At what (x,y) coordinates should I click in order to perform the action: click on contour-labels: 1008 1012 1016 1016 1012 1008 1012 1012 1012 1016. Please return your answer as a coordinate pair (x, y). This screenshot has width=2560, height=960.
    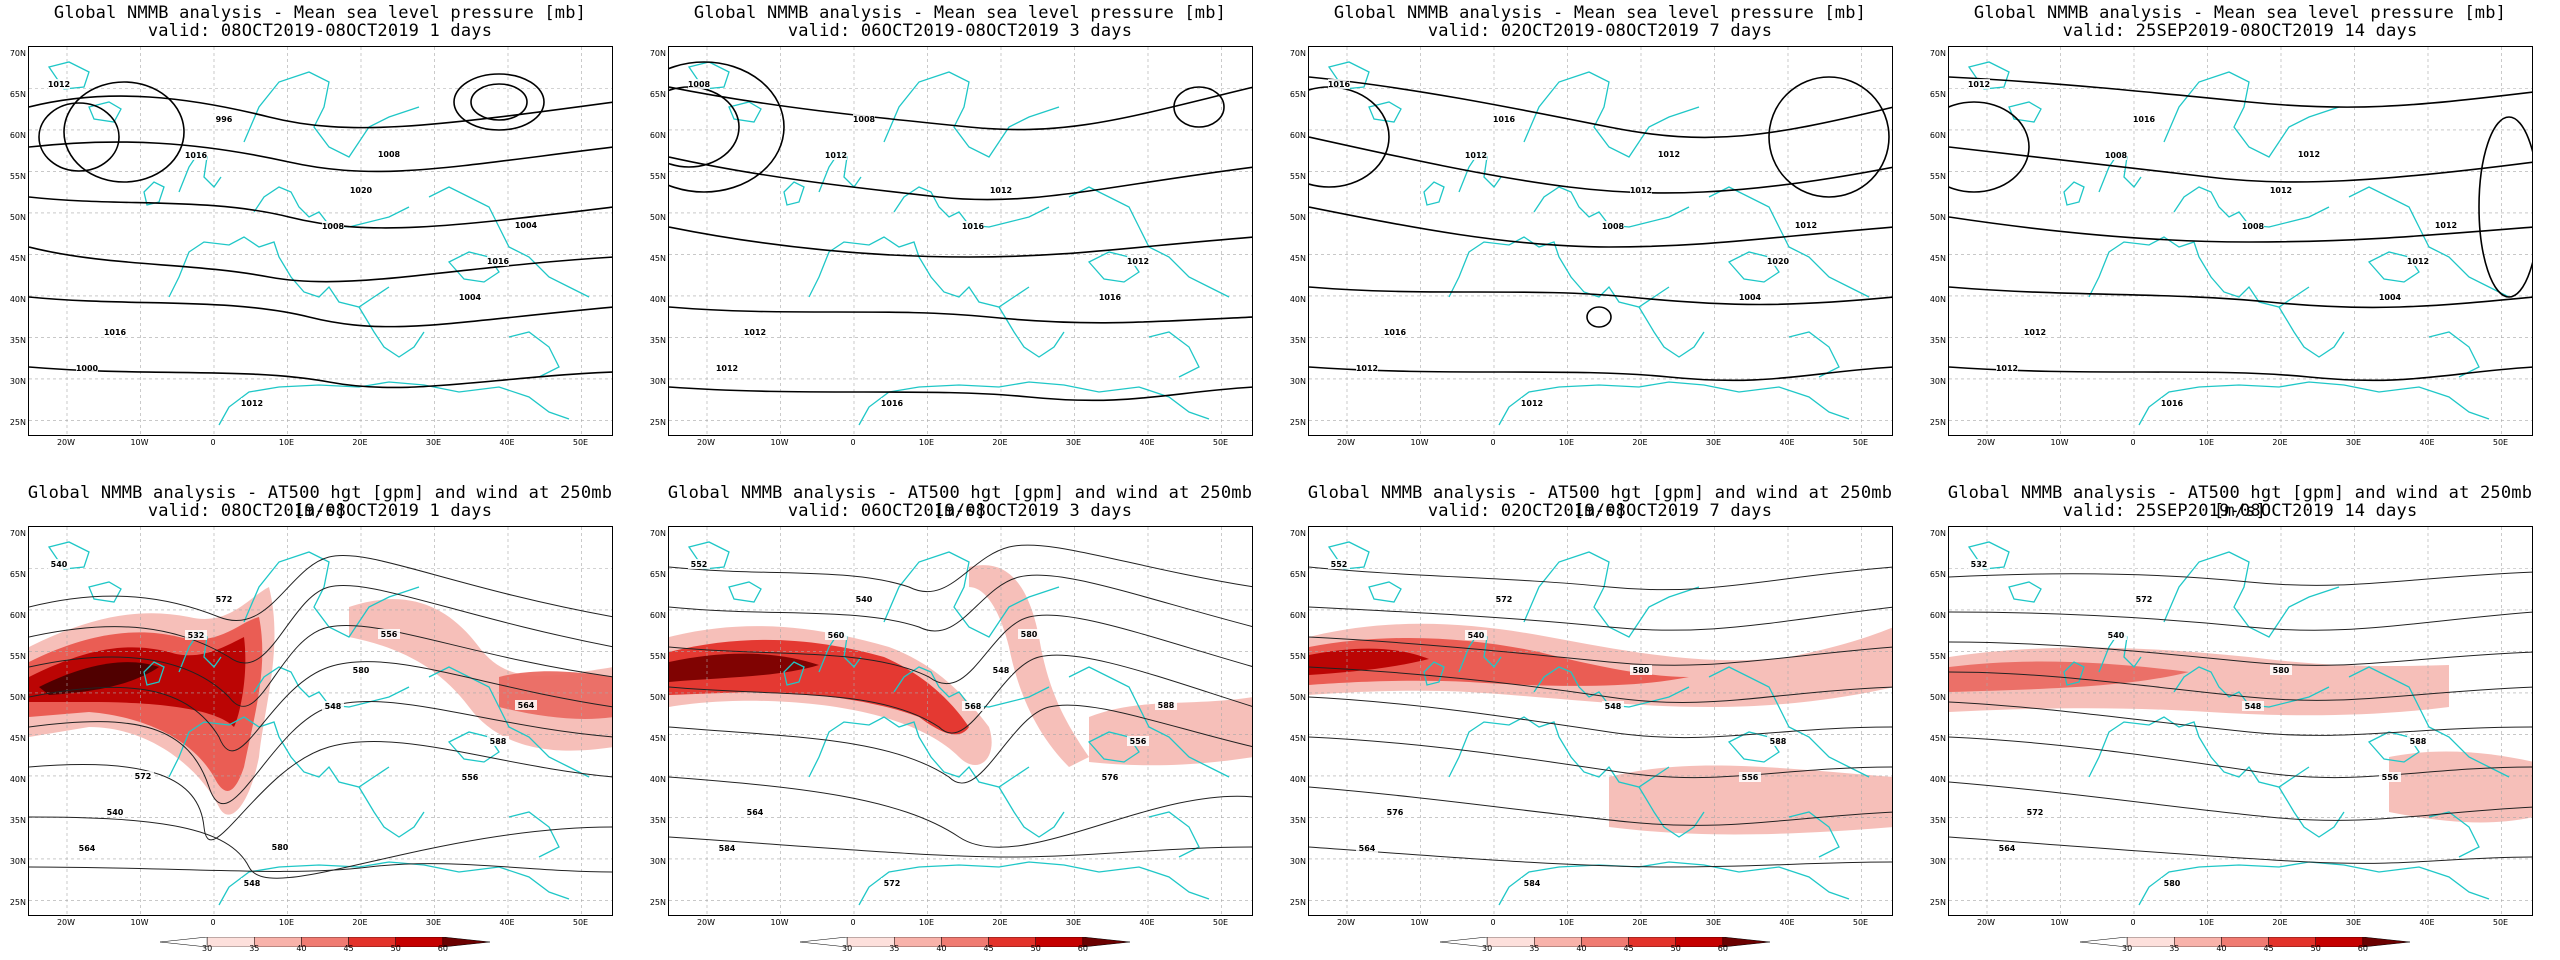
    Looking at the image, I should click on (918, 243).